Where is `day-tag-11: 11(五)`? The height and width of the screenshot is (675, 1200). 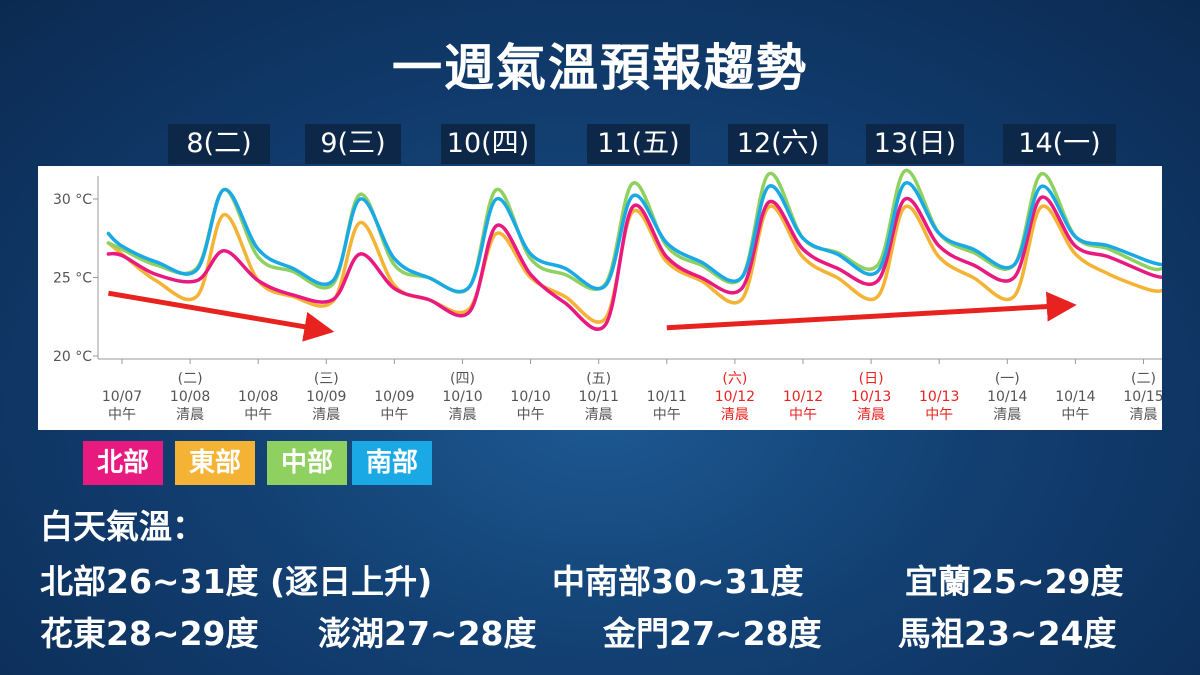 day-tag-11: 11(五) is located at coordinates (638, 144).